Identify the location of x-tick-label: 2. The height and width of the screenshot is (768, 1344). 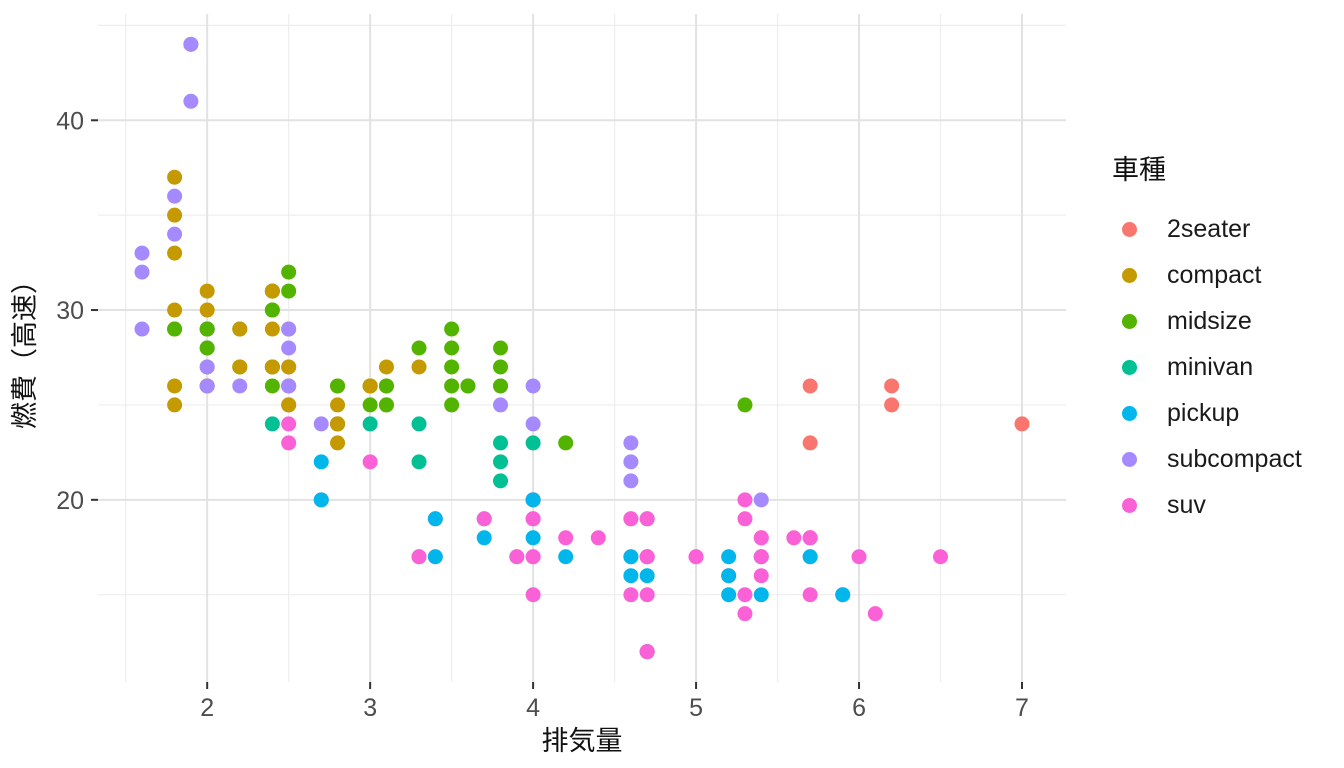
(207, 708).